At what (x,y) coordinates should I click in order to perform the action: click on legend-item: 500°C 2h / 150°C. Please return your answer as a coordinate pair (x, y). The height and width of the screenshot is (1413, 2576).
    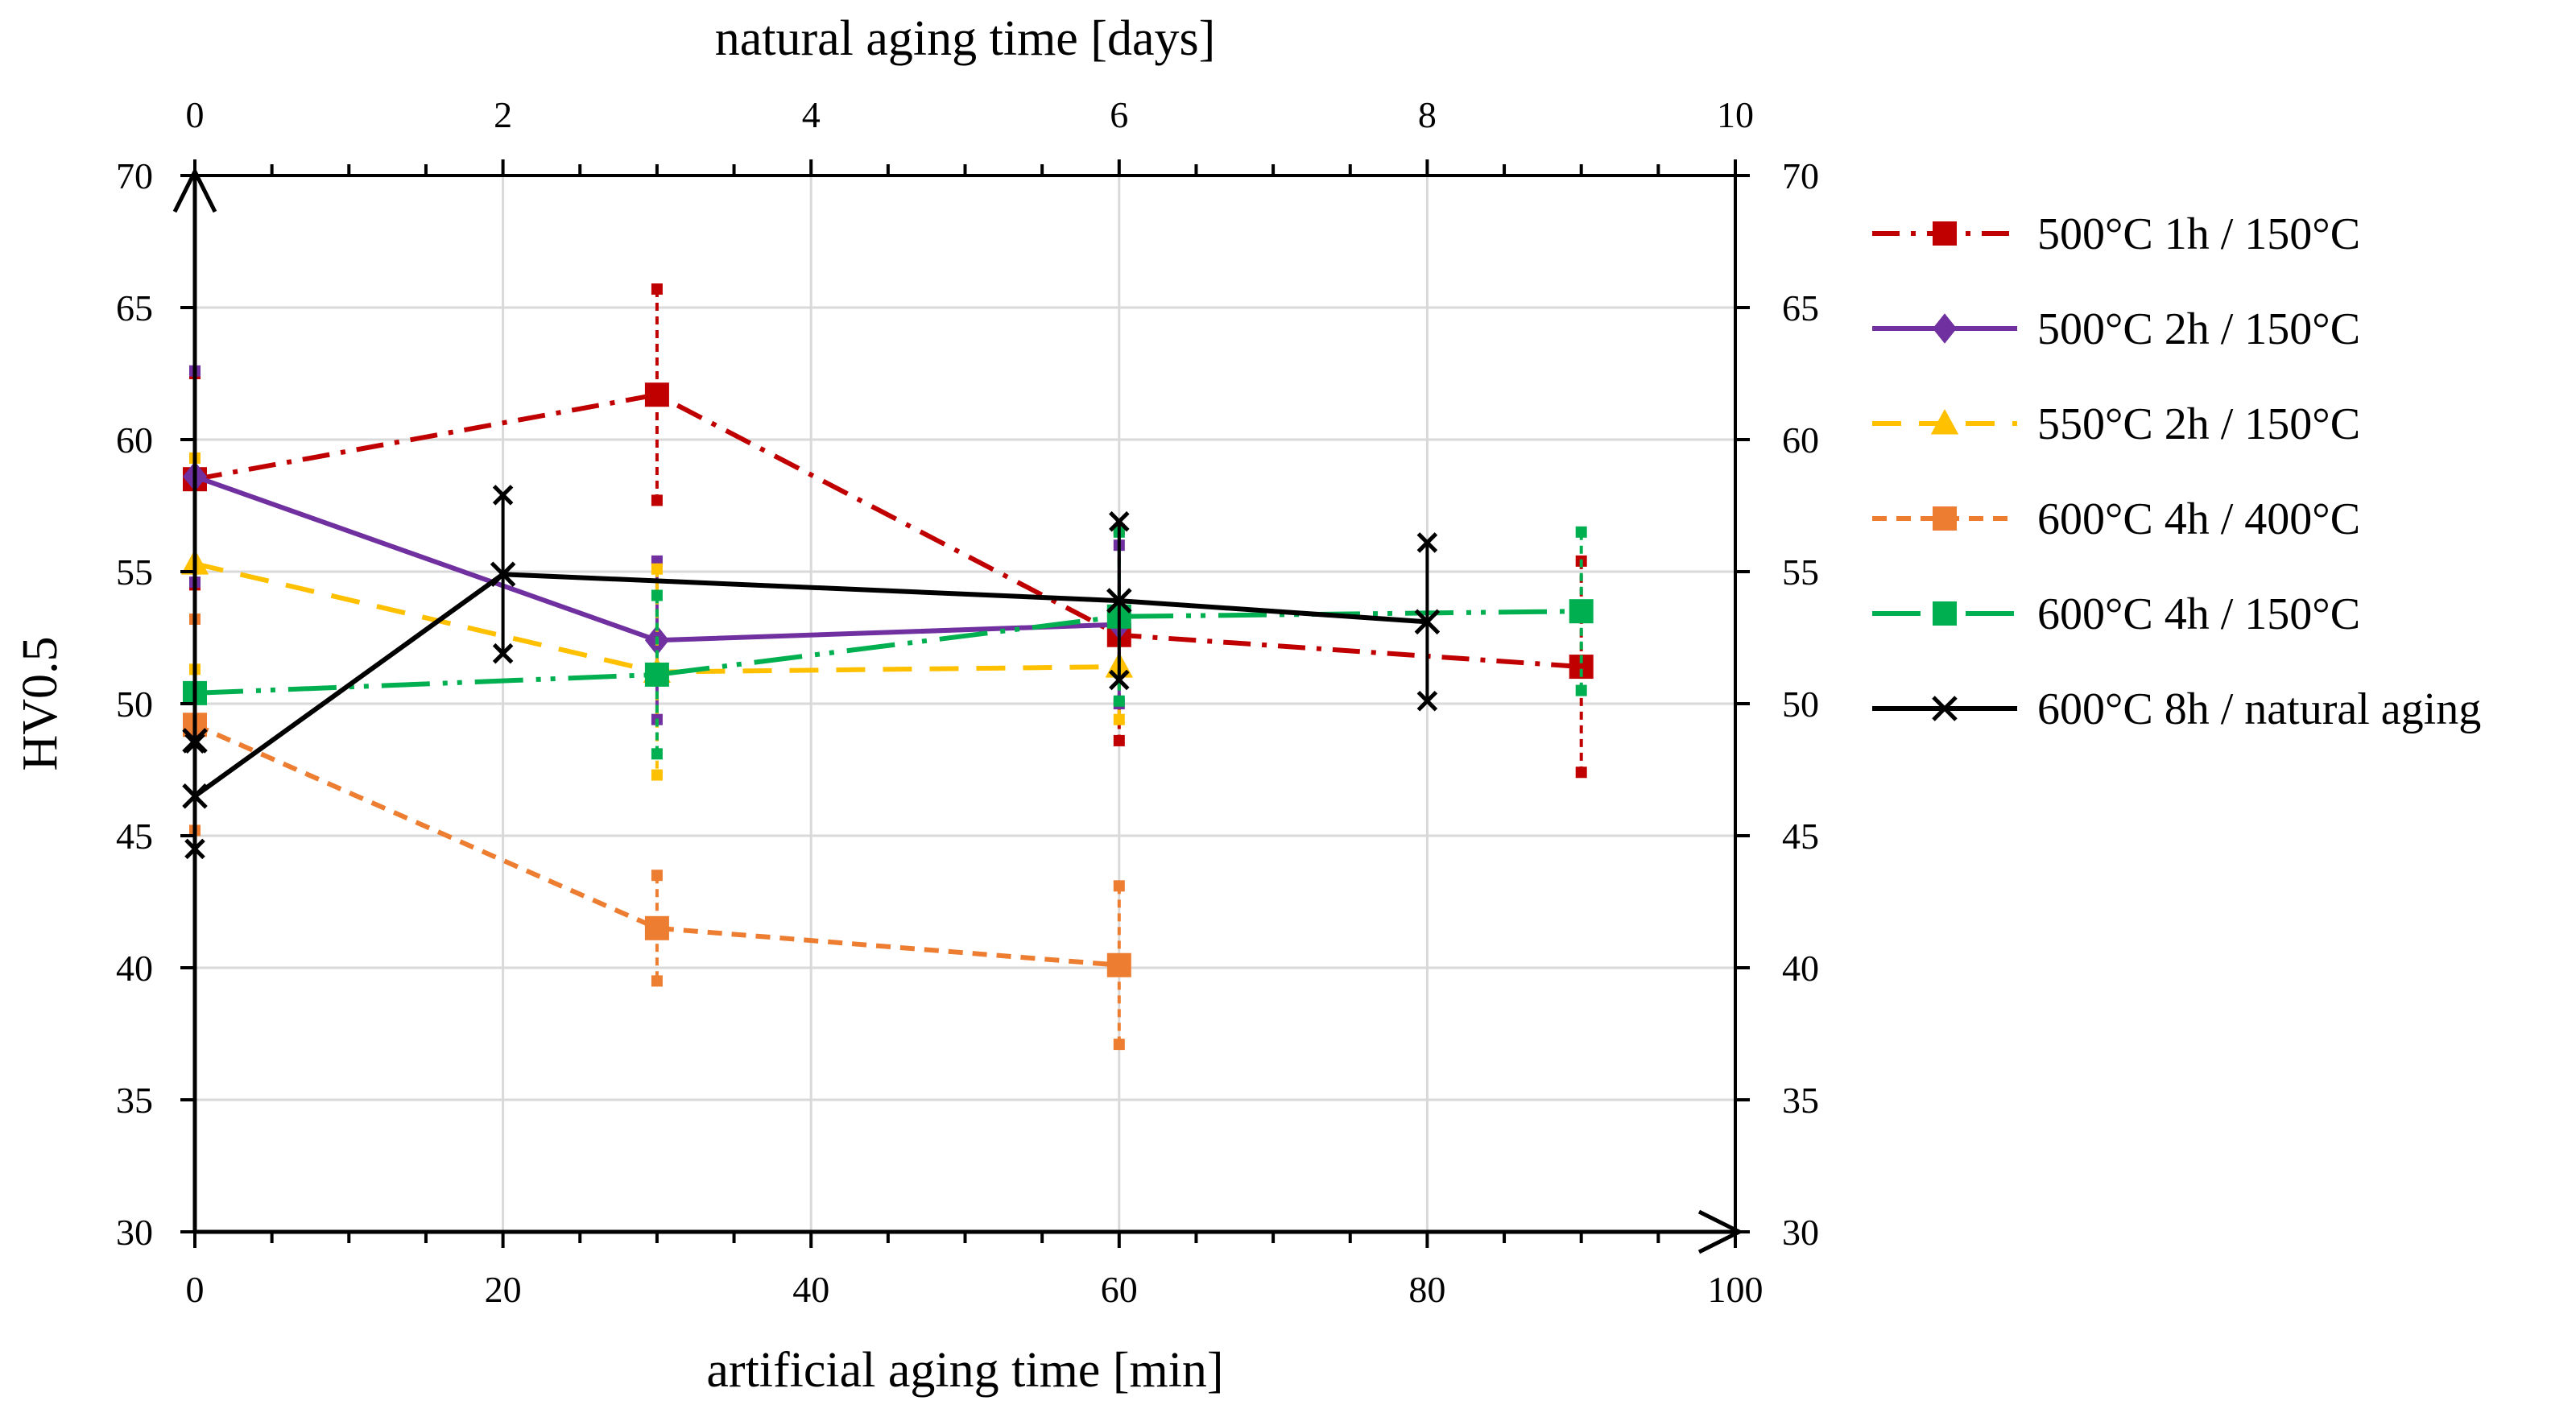
    Looking at the image, I should click on (2116, 329).